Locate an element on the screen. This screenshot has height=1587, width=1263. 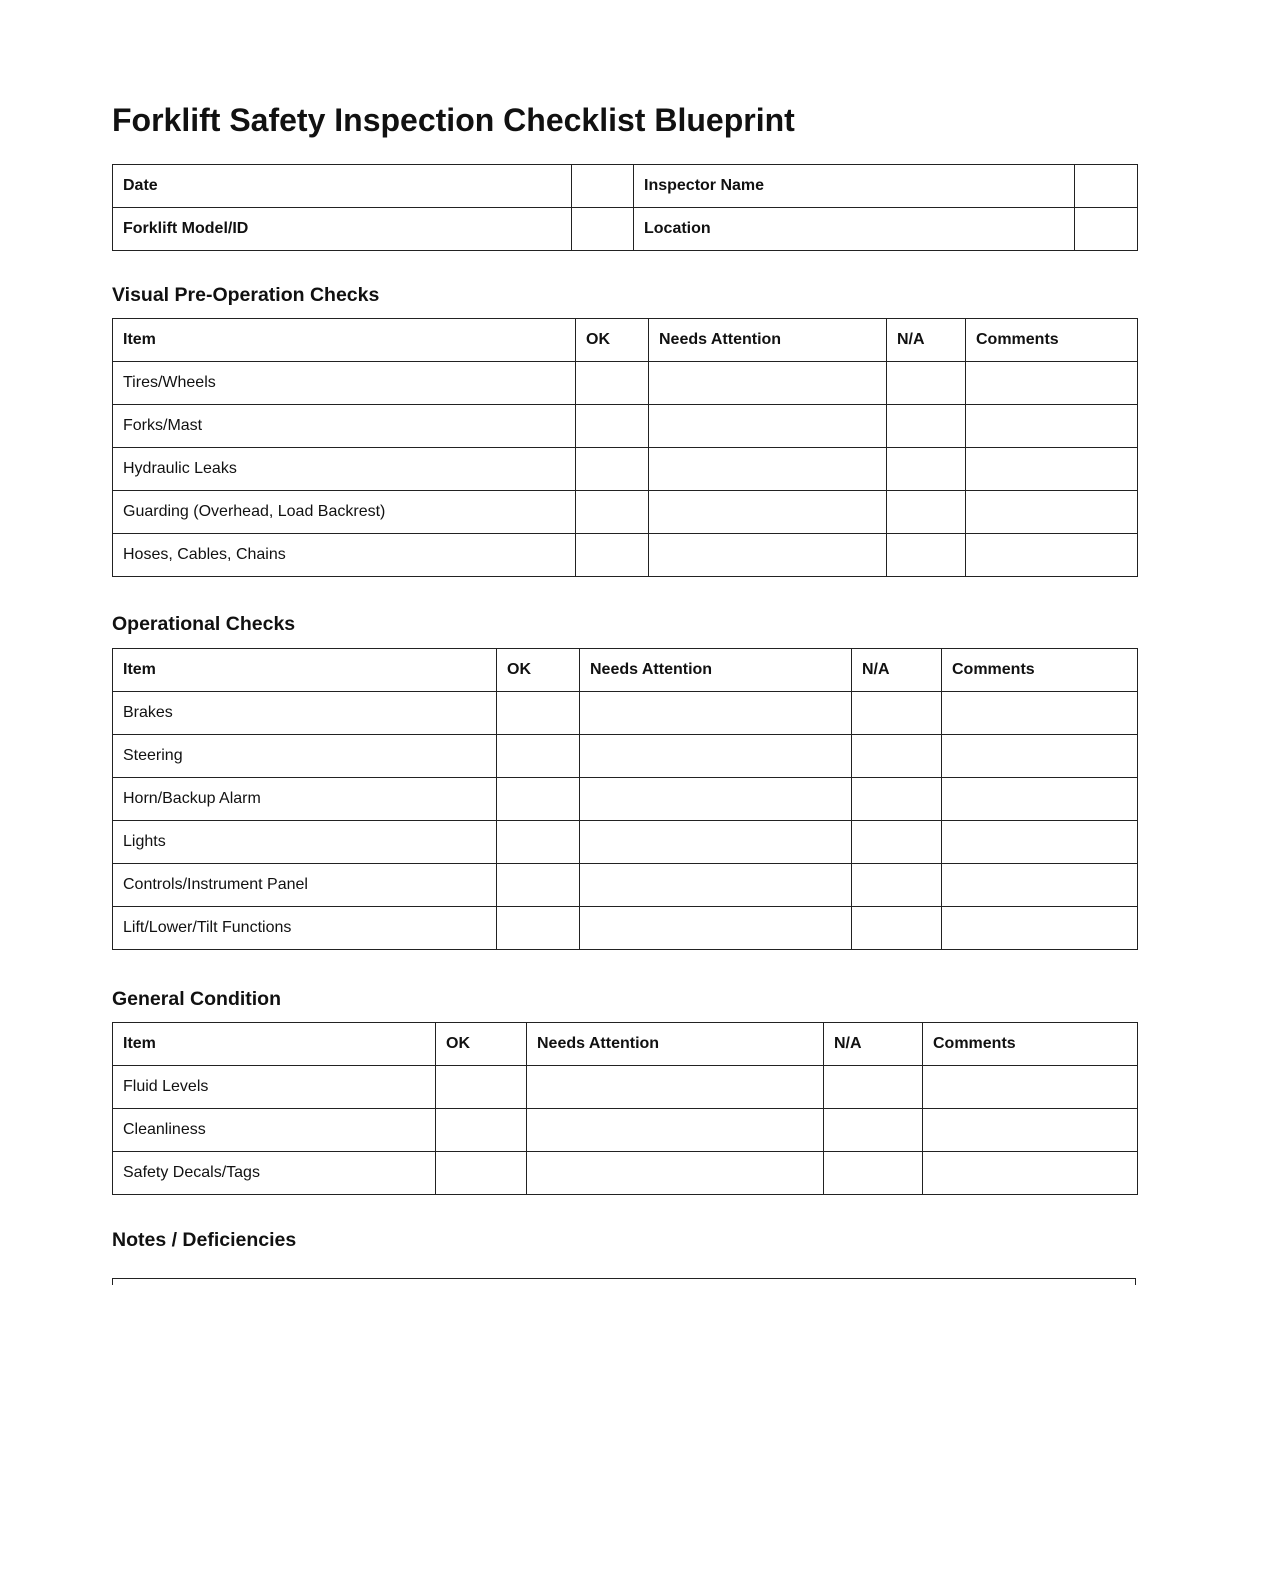
table-row: Controls/Instrument Panel is located at coordinates (625, 885).